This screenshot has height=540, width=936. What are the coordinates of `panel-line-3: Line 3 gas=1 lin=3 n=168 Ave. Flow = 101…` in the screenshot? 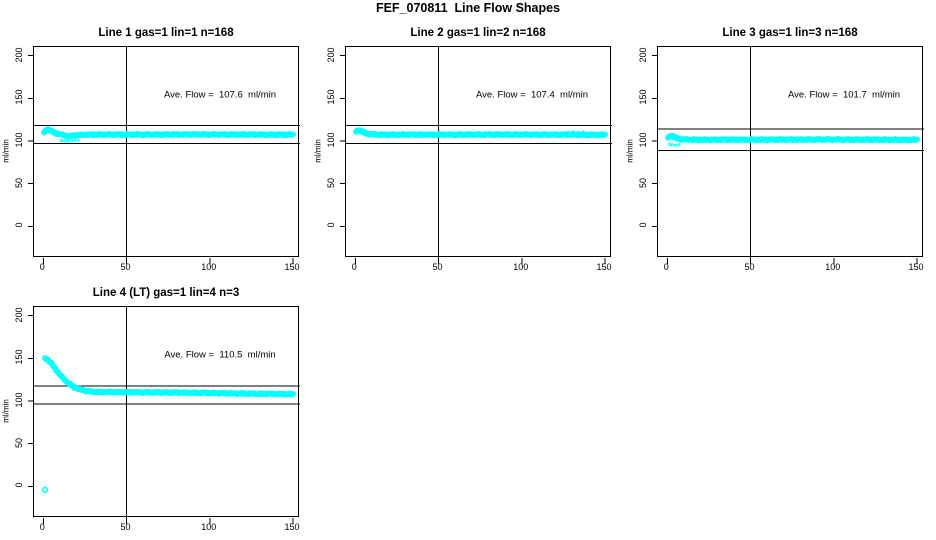 It's located at (775, 149).